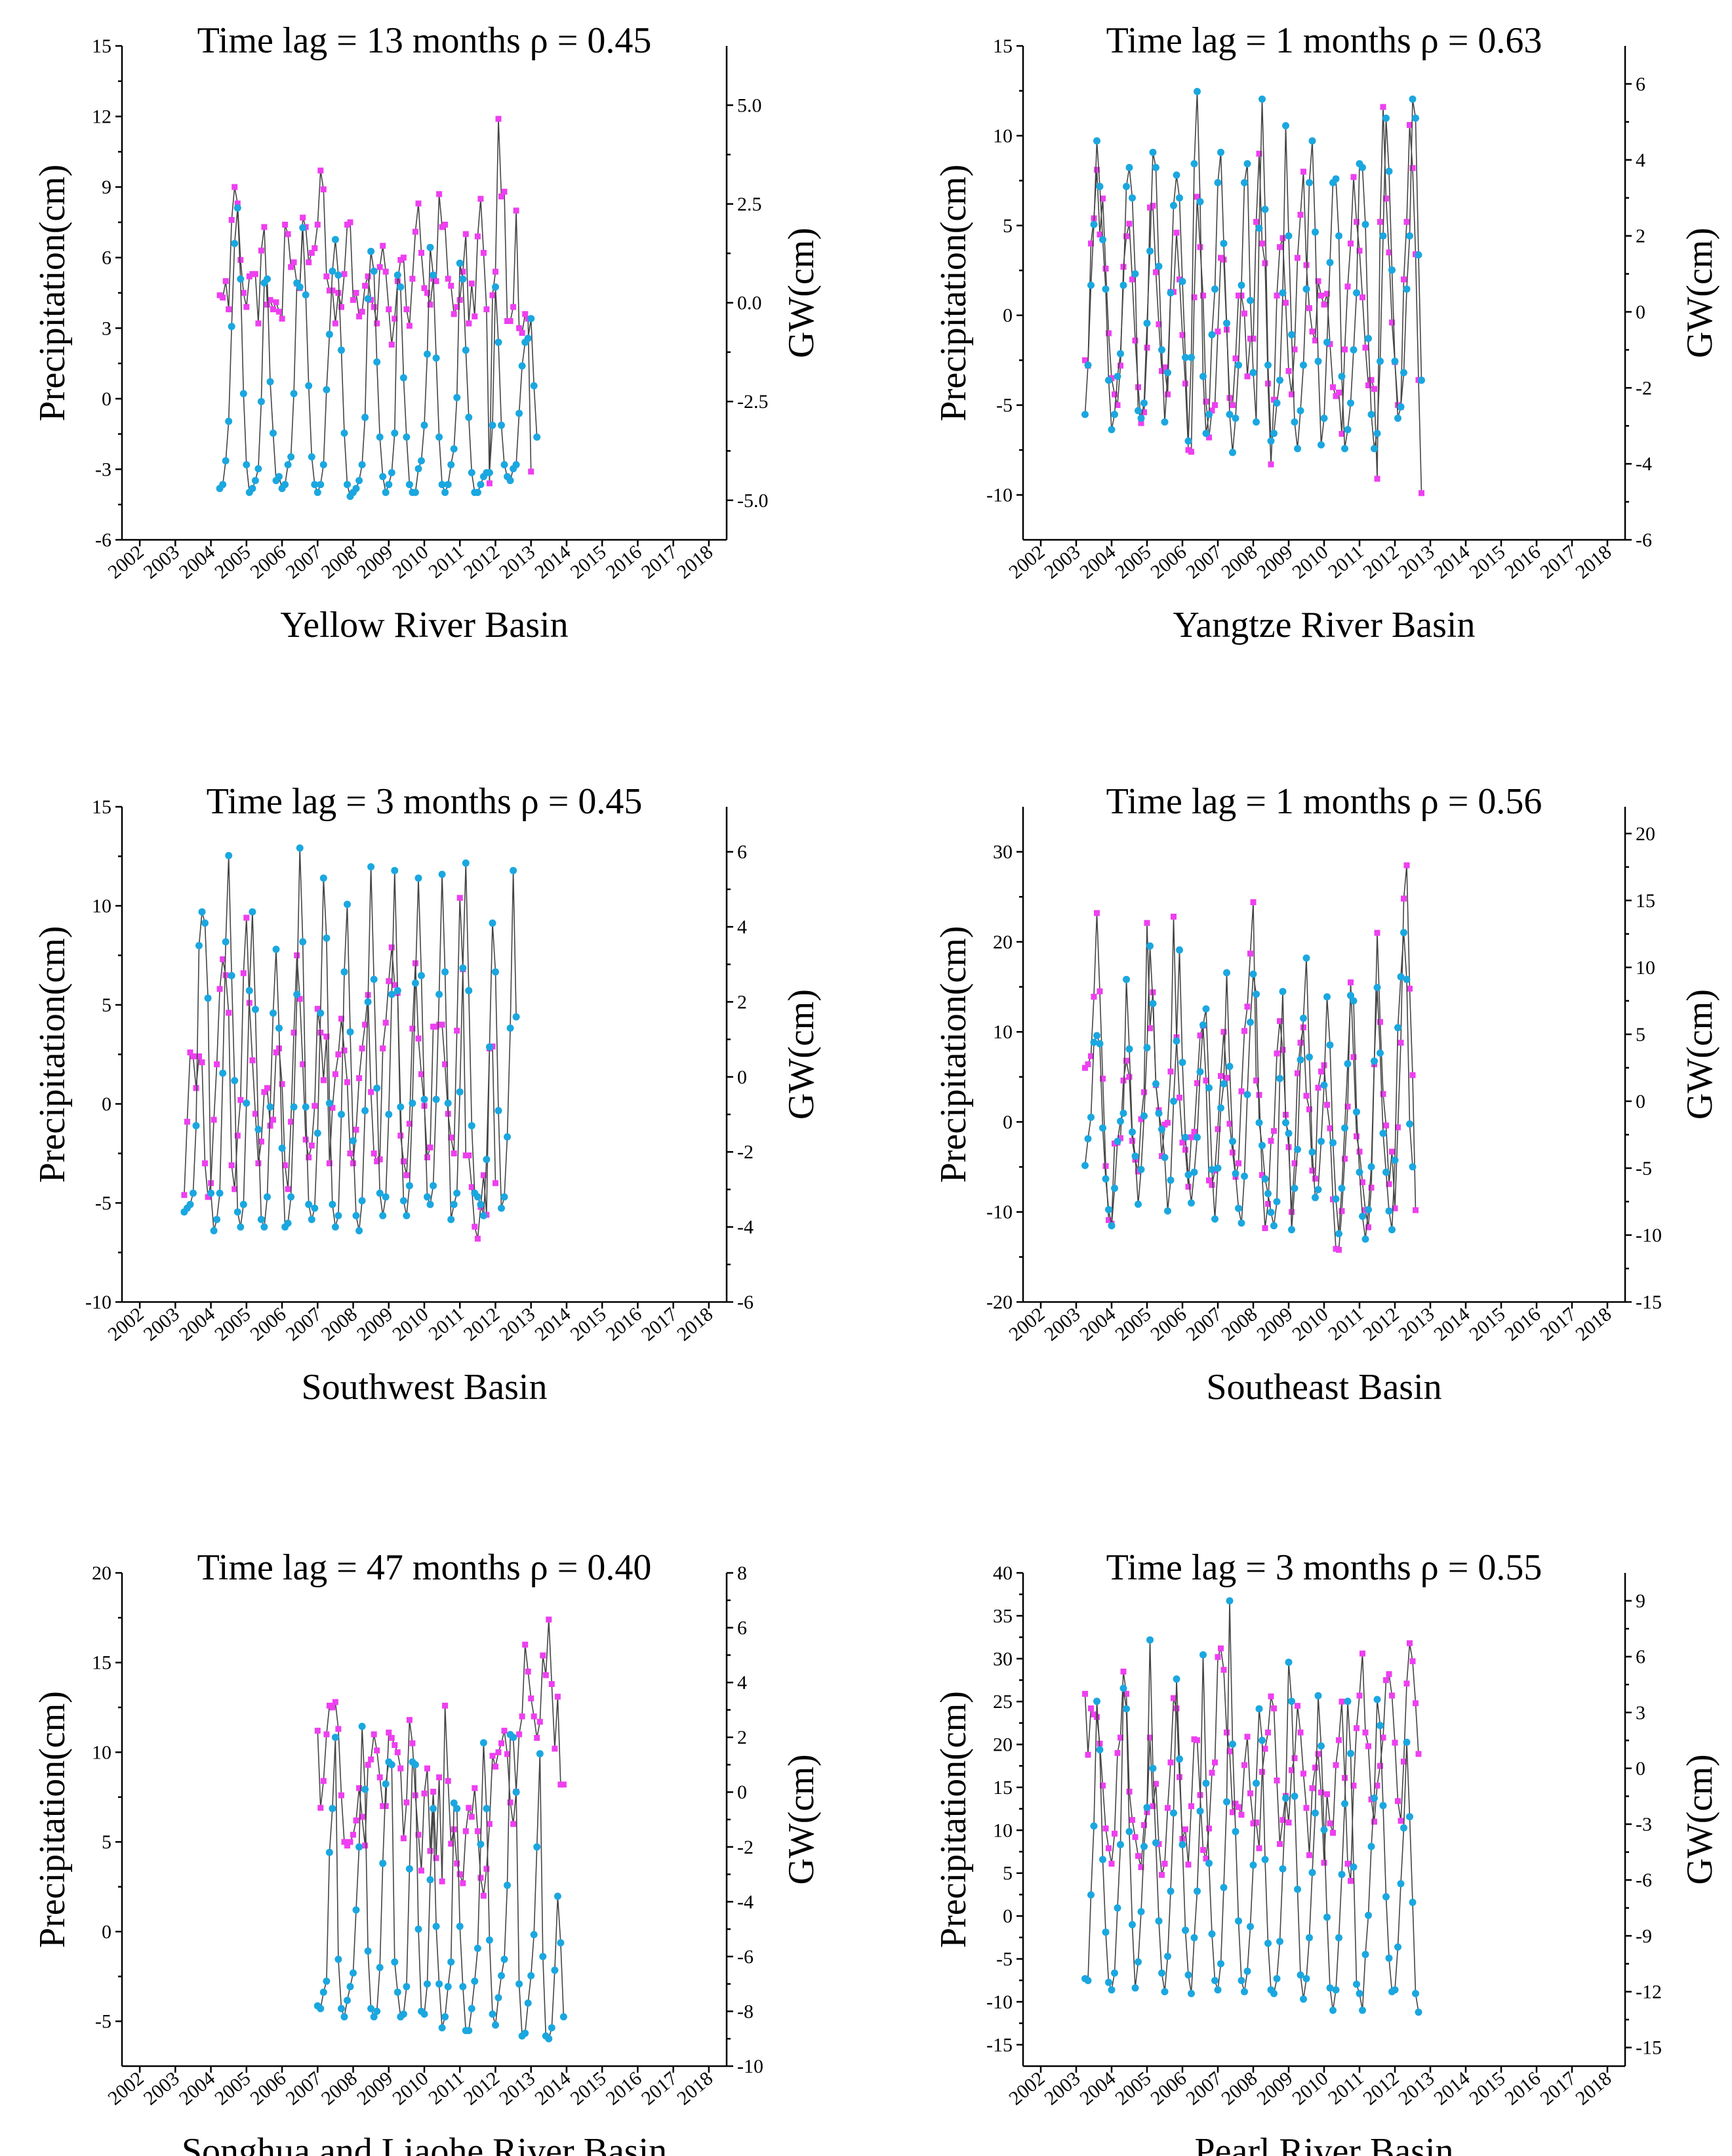  Describe the element at coordinates (1641, 1101) in the screenshot. I see `right-y-tick-label: 0` at that location.